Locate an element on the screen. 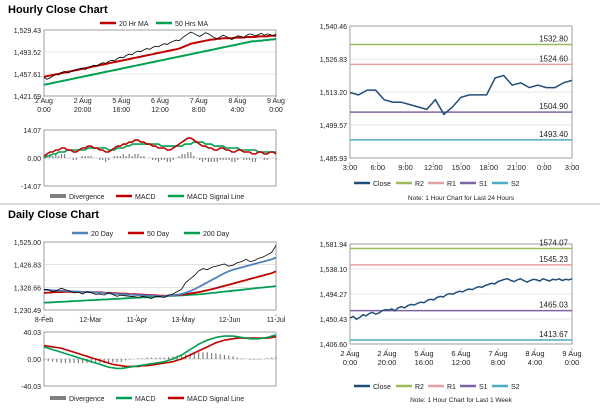  daily-levels-legend-label: S1 is located at coordinates (483, 387).